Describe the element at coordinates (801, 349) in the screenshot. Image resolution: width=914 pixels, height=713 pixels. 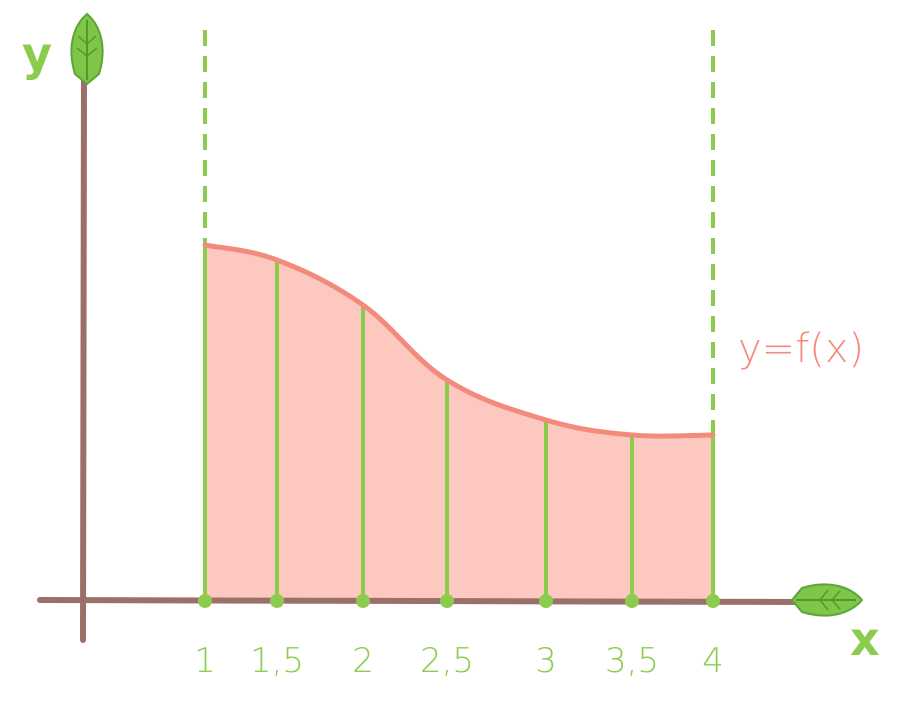
I see `curve-label: y=f(x)` at that location.